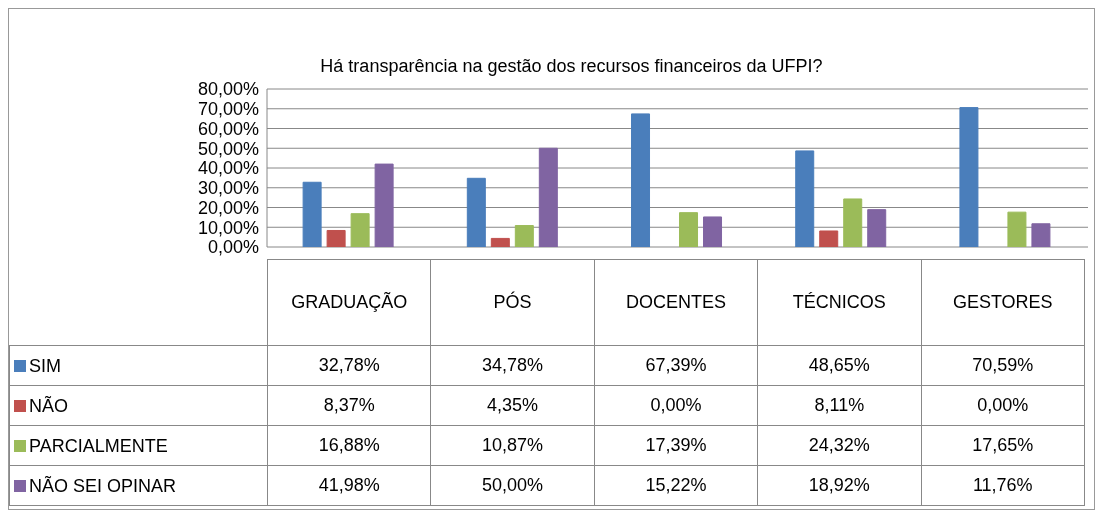 This screenshot has width=1099, height=519. Describe the element at coordinates (1003, 445) in the screenshot. I see `data-label: 17,65%` at that location.